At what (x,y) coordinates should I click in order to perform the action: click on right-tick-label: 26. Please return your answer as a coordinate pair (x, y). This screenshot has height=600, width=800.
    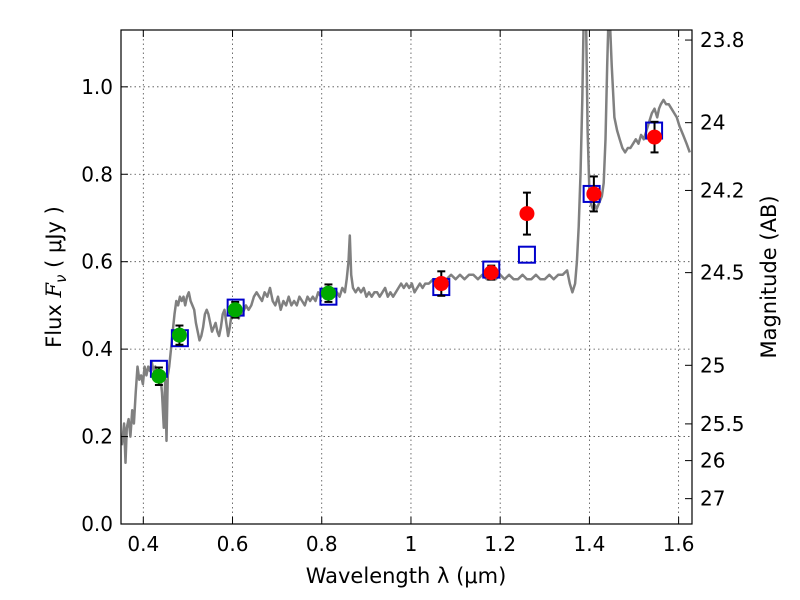
    Looking at the image, I should click on (712, 461).